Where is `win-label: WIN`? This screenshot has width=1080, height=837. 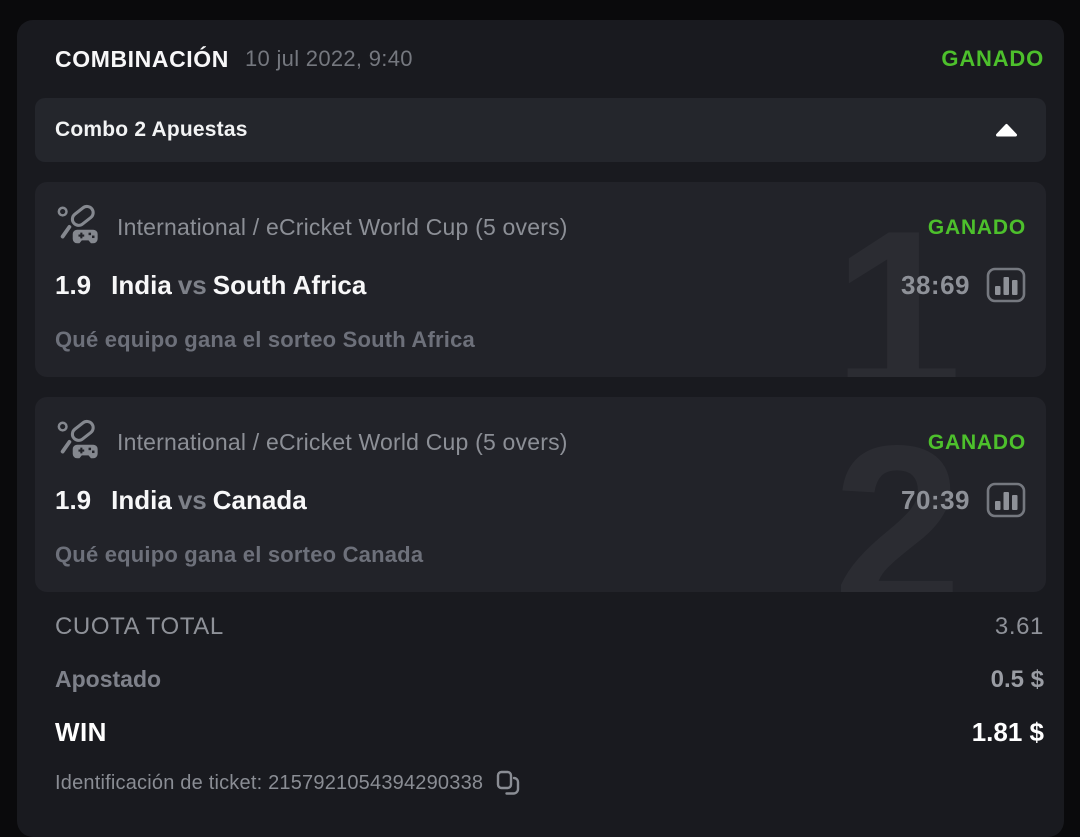
win-label: WIN is located at coordinates (81, 732).